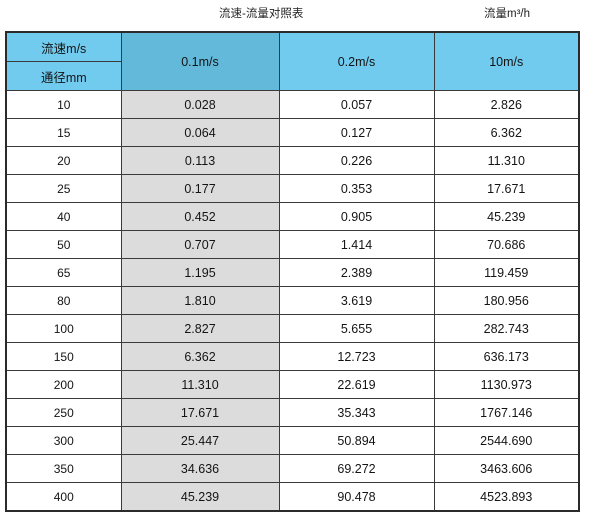 This screenshot has height=512, width=600. I want to click on cell-flow-v1: 3.619, so click(356, 300).